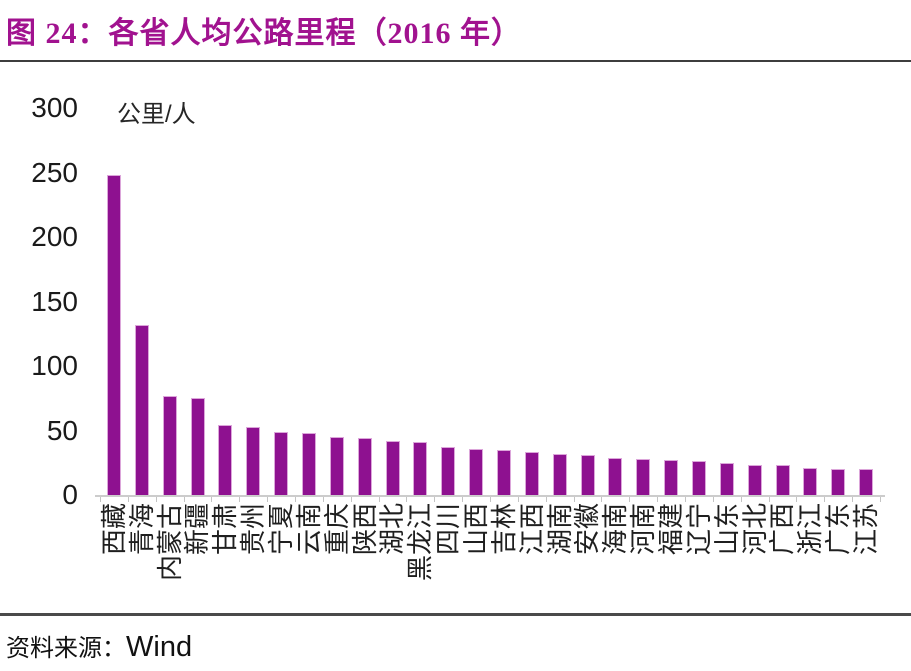  I want to click on bar-重庆, so click(336, 466).